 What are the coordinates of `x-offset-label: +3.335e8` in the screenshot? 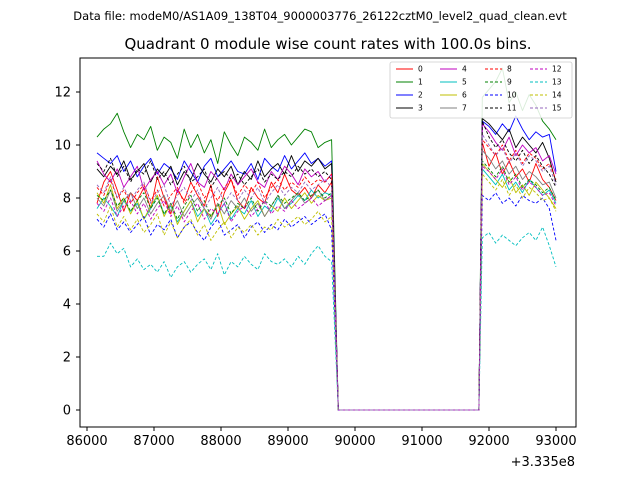 It's located at (543, 462).